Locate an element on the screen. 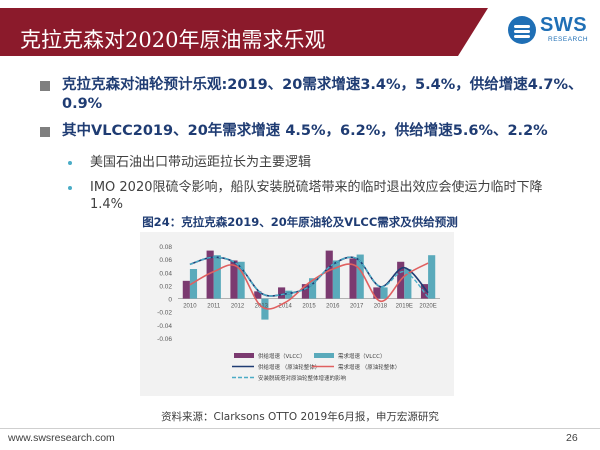 The height and width of the screenshot is (450, 600). legend-label: 供给增速 （原油轮整体） is located at coordinates (289, 367).